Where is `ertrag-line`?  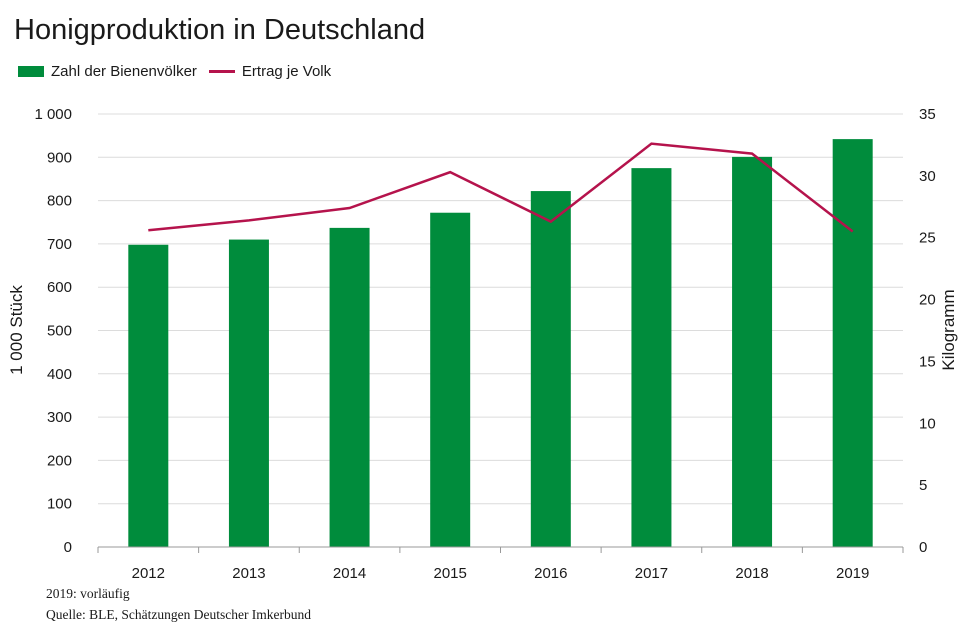 ertrag-line is located at coordinates (501, 187).